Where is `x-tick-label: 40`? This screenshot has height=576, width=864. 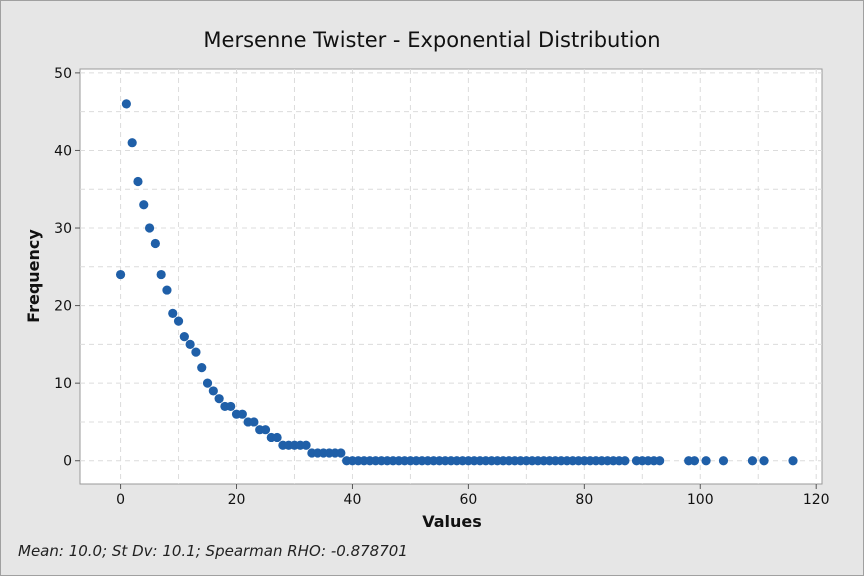
x-tick-label: 40 is located at coordinates (353, 500).